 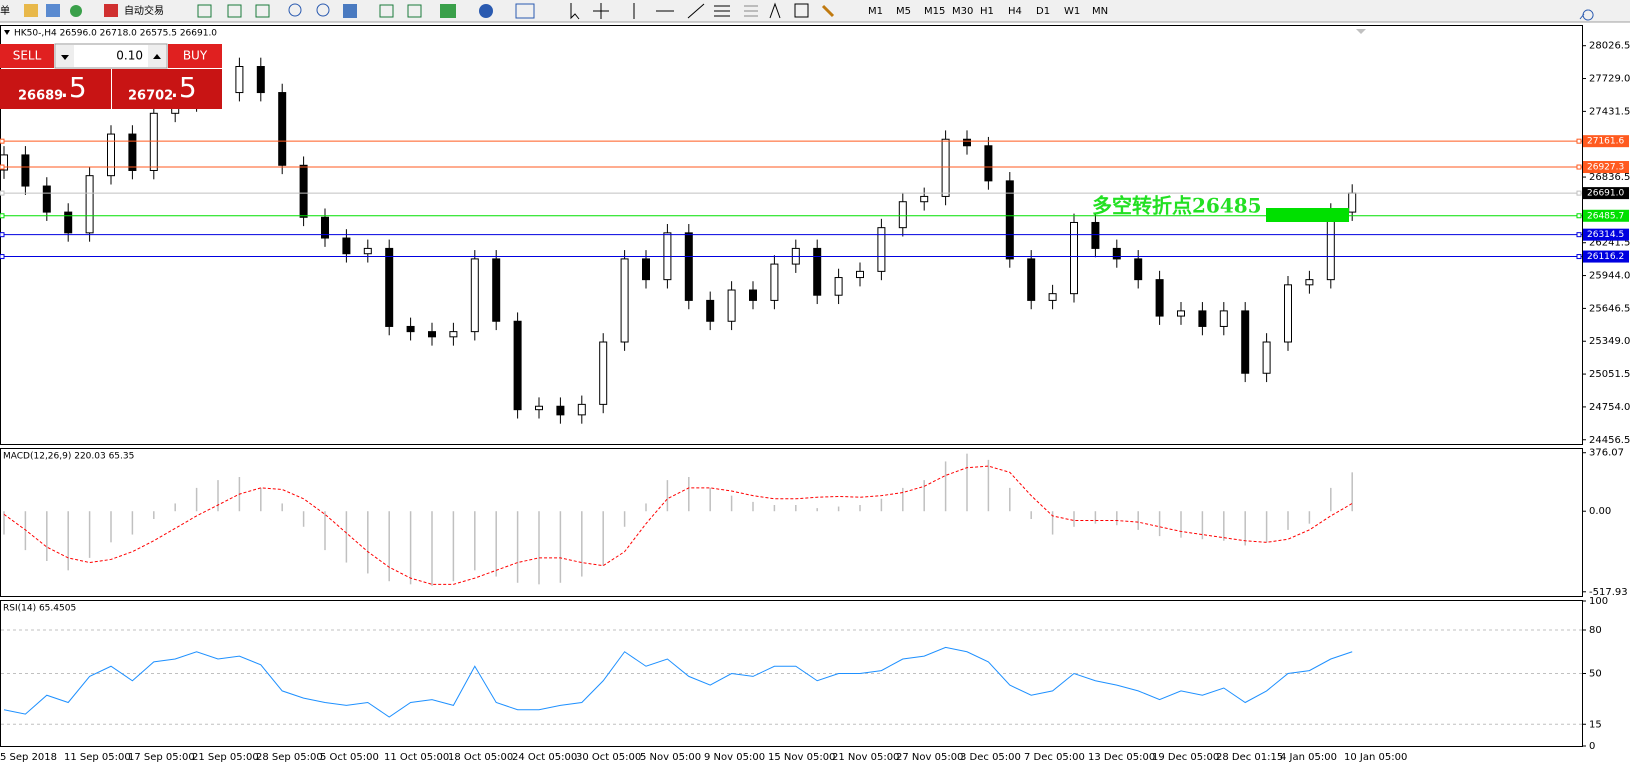 What do you see at coordinates (1375, 757) in the screenshot?
I see `x-tick-label: 10 Jan 05:00` at bounding box center [1375, 757].